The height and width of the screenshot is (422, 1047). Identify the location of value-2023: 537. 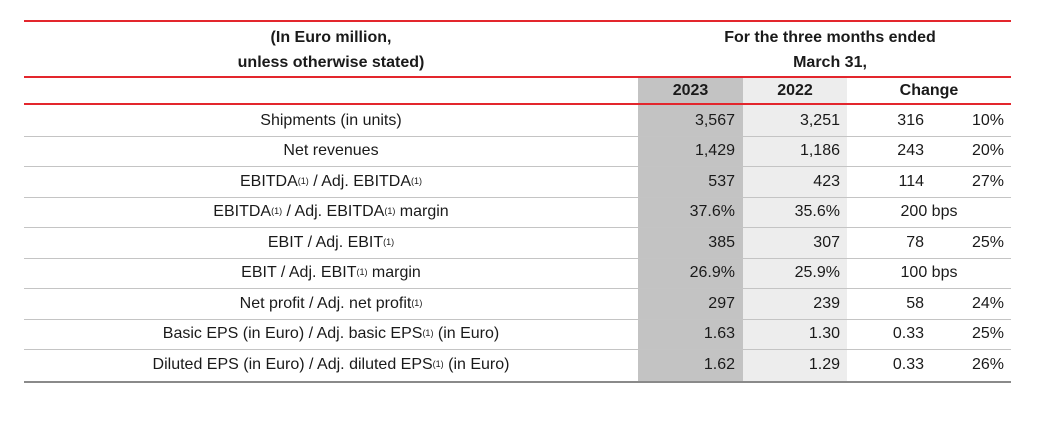
(721, 181).